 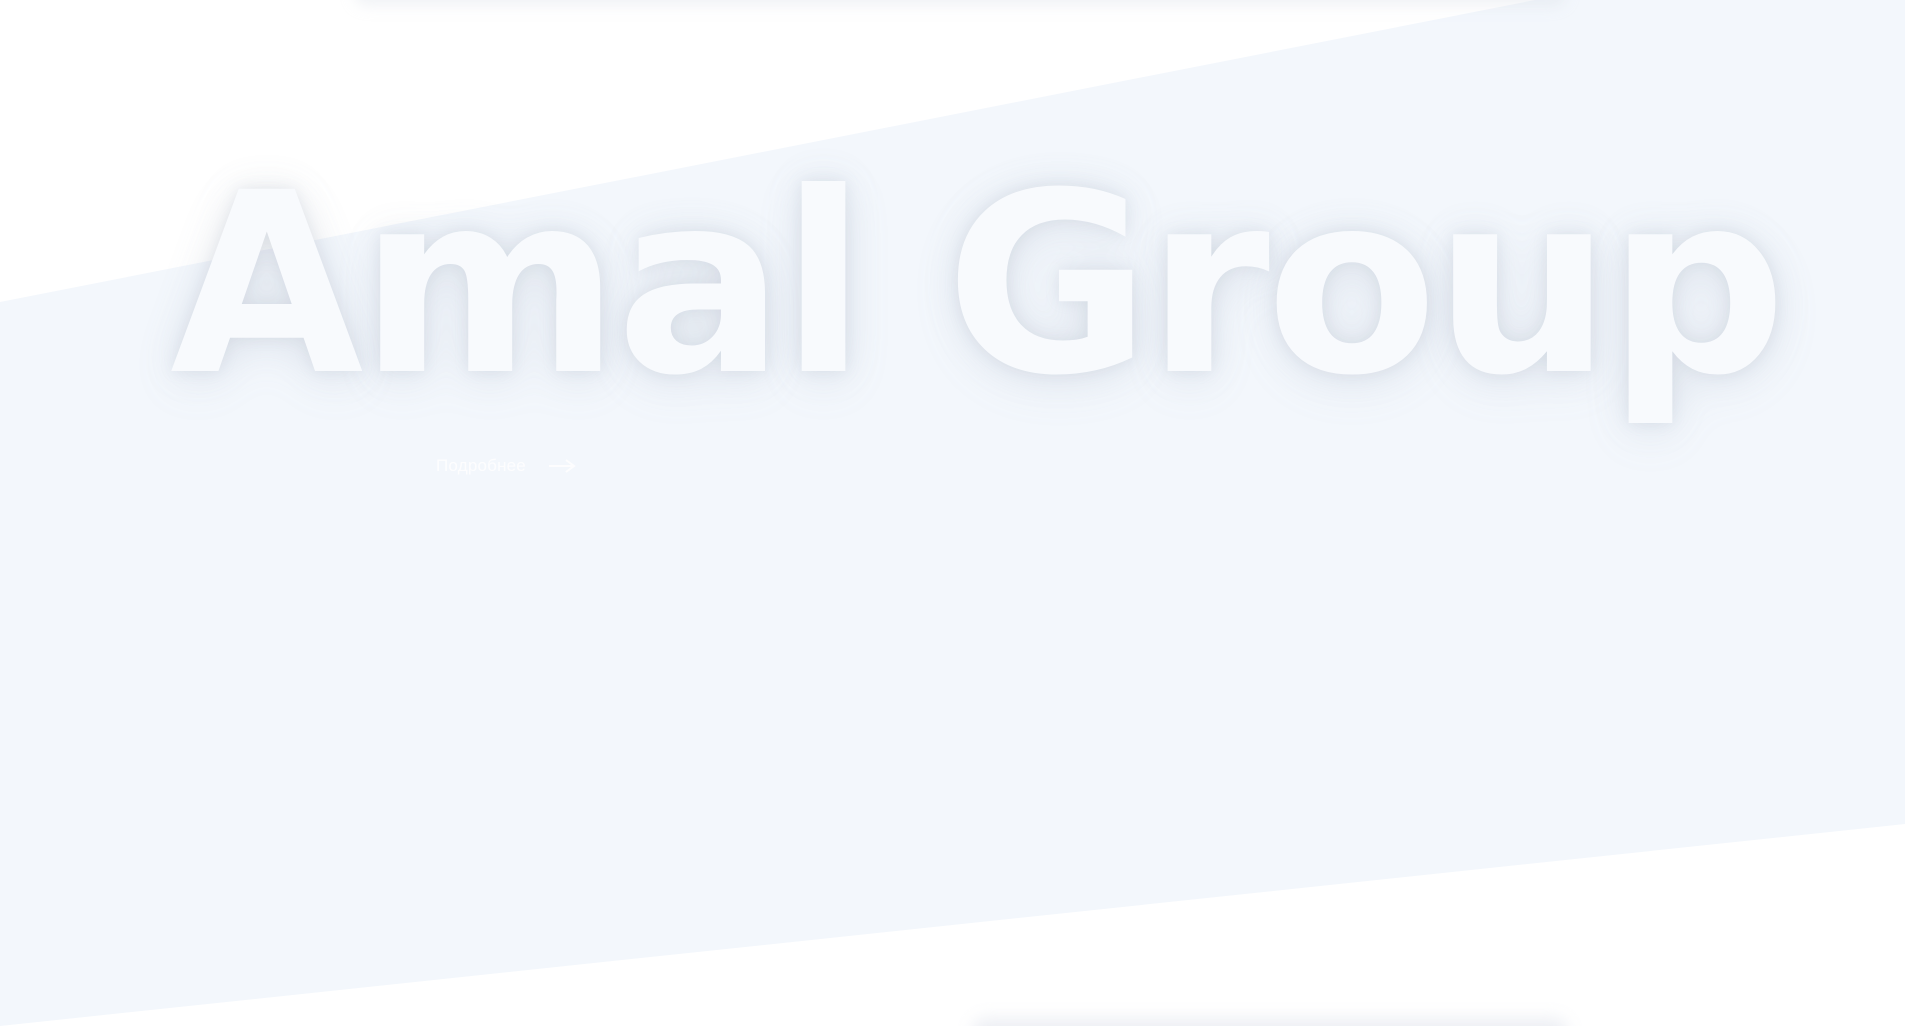 I want to click on more-link-label: Подробнее, so click(x=481, y=465).